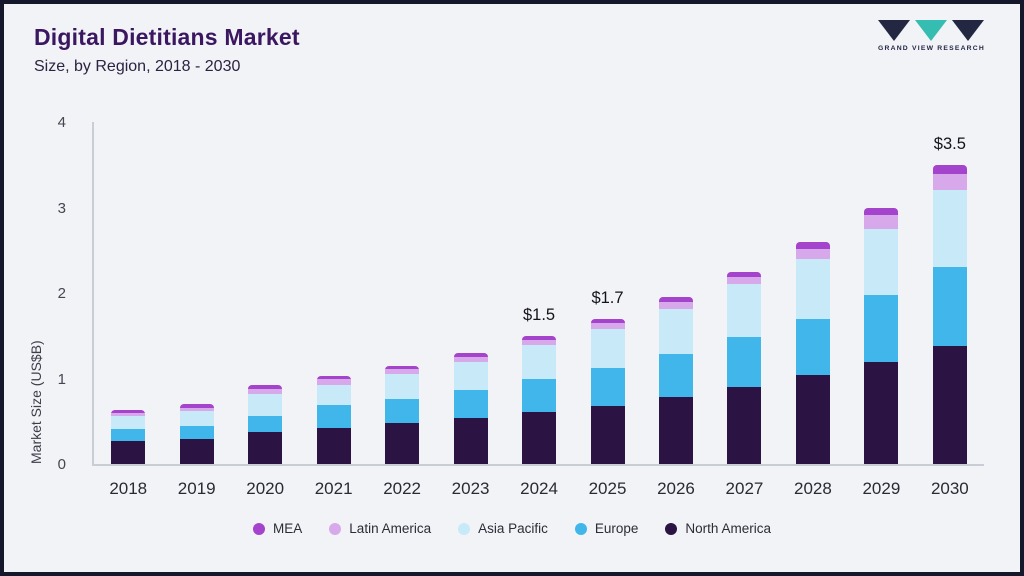 The image size is (1024, 576). Describe the element at coordinates (580, 528) in the screenshot. I see `legend-swatch-europe` at that location.